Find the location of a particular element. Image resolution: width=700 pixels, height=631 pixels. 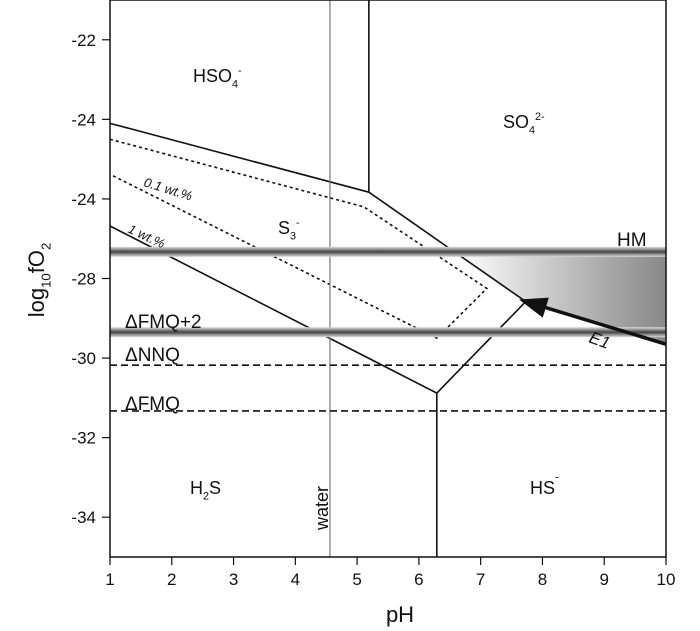

shaded-region is located at coordinates (560, 299).